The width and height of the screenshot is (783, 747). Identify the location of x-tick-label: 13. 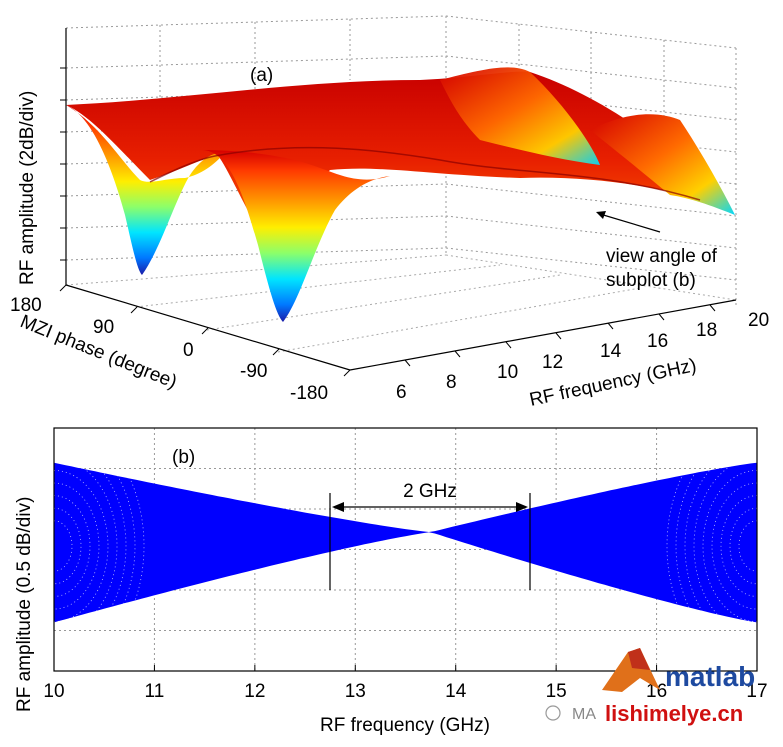
(355, 691).